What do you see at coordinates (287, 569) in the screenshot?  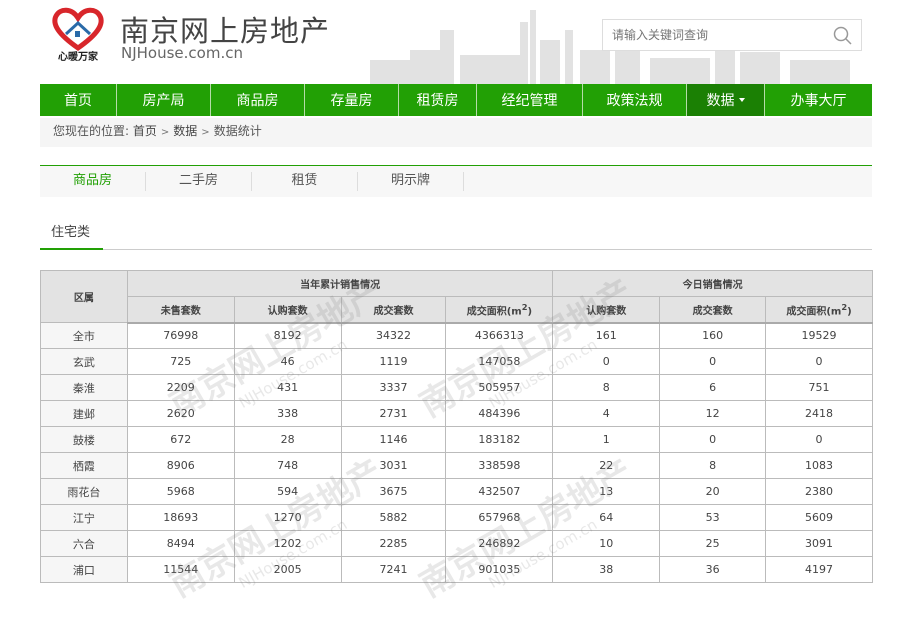 I see `value-cell: 2005` at bounding box center [287, 569].